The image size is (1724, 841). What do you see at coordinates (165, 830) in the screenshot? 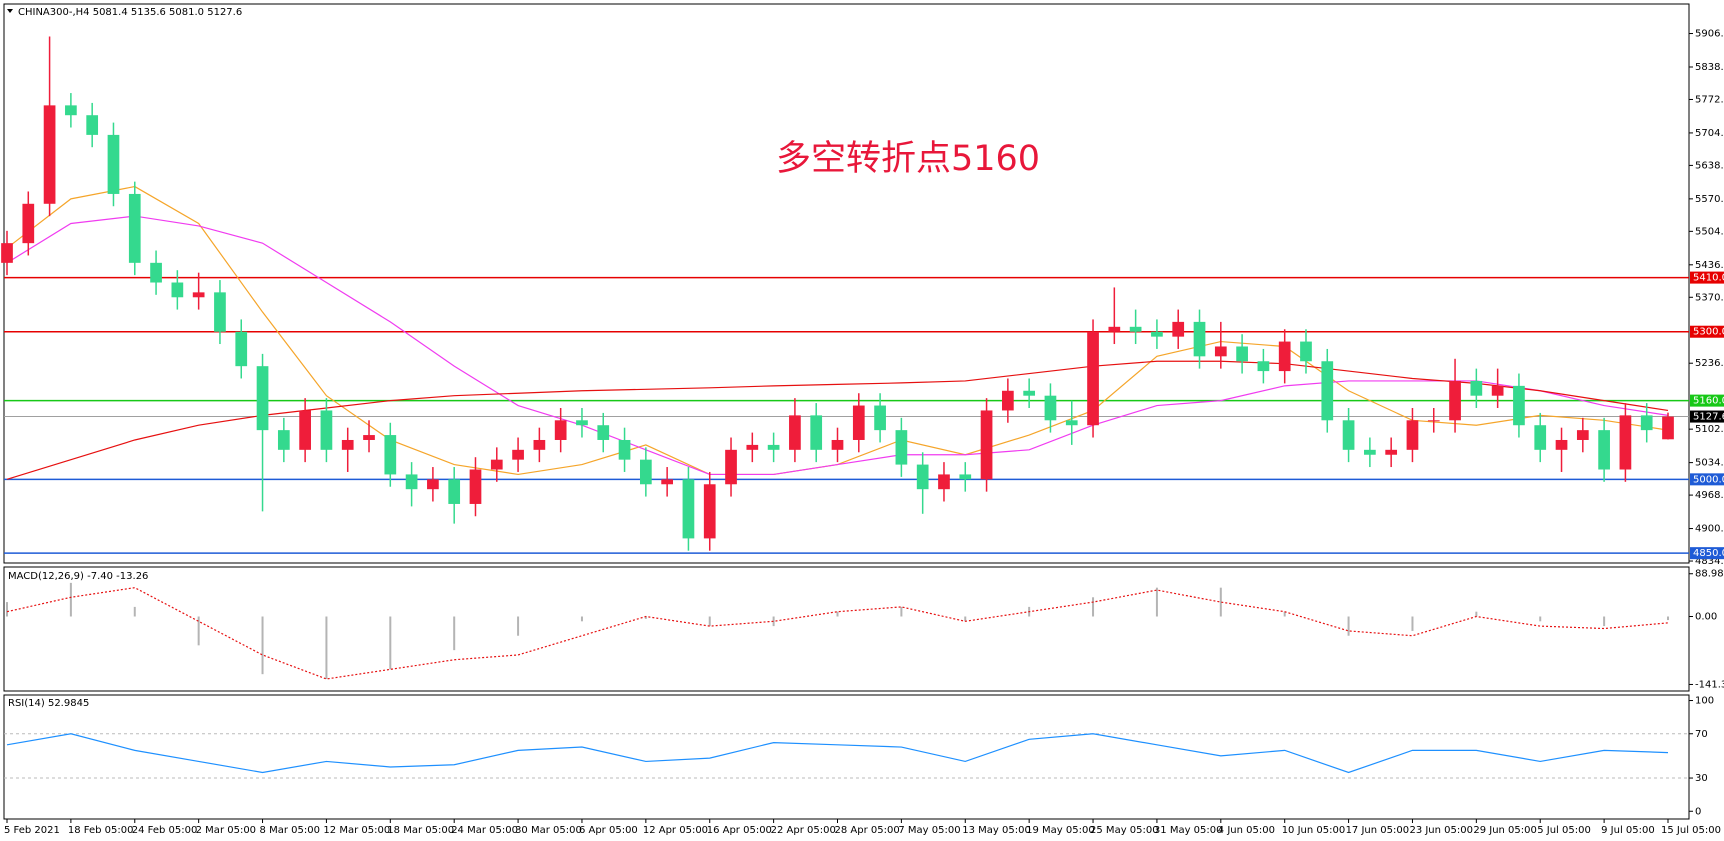
I see `x-tick-label: 24 Feb 05:00` at bounding box center [165, 830].